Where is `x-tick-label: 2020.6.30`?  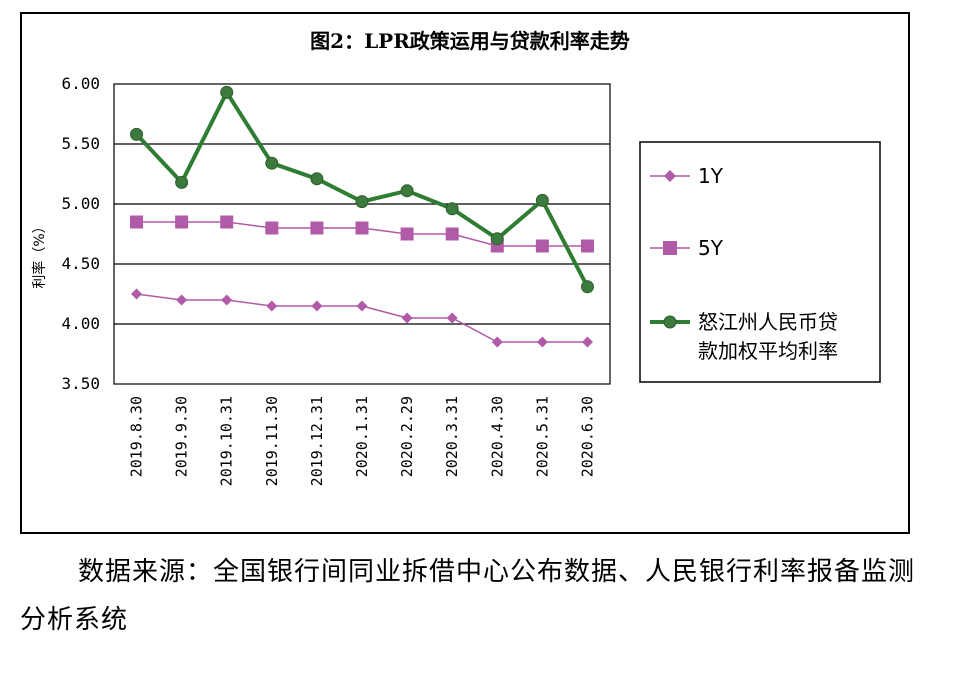 x-tick-label: 2020.6.30 is located at coordinates (587, 436).